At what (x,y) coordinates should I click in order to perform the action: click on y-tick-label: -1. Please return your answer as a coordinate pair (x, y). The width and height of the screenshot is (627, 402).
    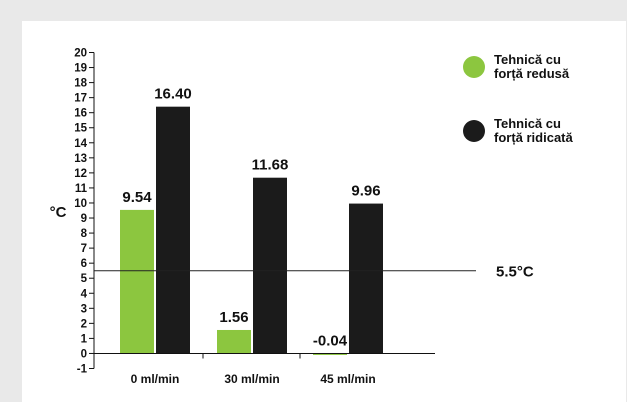
    Looking at the image, I should click on (82, 370).